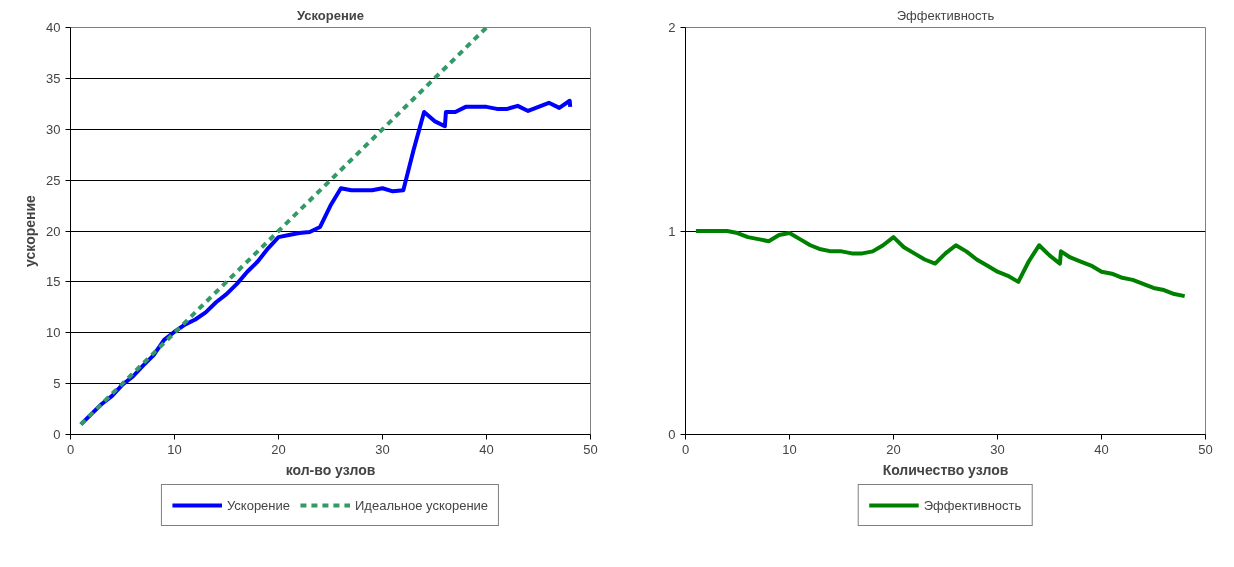 The image size is (1234, 567). What do you see at coordinates (945, 15) in the screenshot?
I see `chart-title: Эффективность` at bounding box center [945, 15].